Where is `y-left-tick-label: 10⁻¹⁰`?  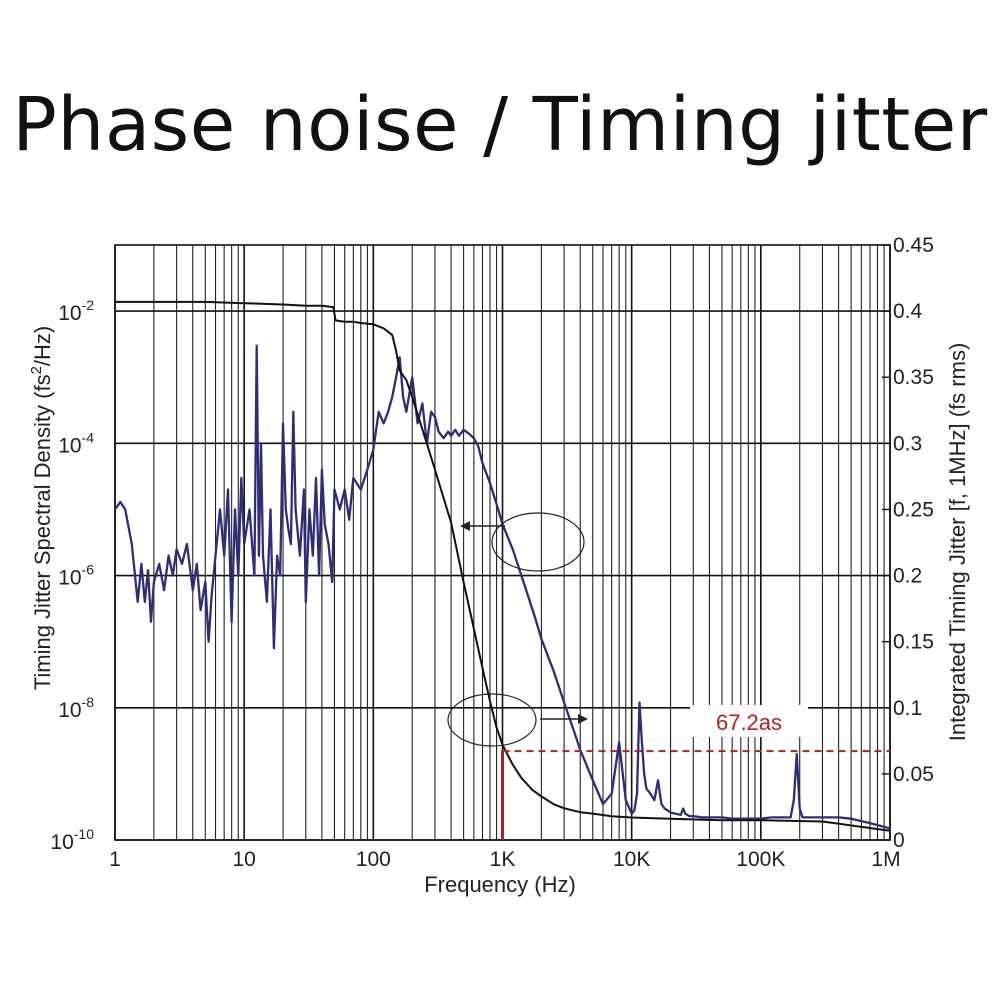 y-left-tick-label: 10⁻¹⁰ is located at coordinates (72, 840).